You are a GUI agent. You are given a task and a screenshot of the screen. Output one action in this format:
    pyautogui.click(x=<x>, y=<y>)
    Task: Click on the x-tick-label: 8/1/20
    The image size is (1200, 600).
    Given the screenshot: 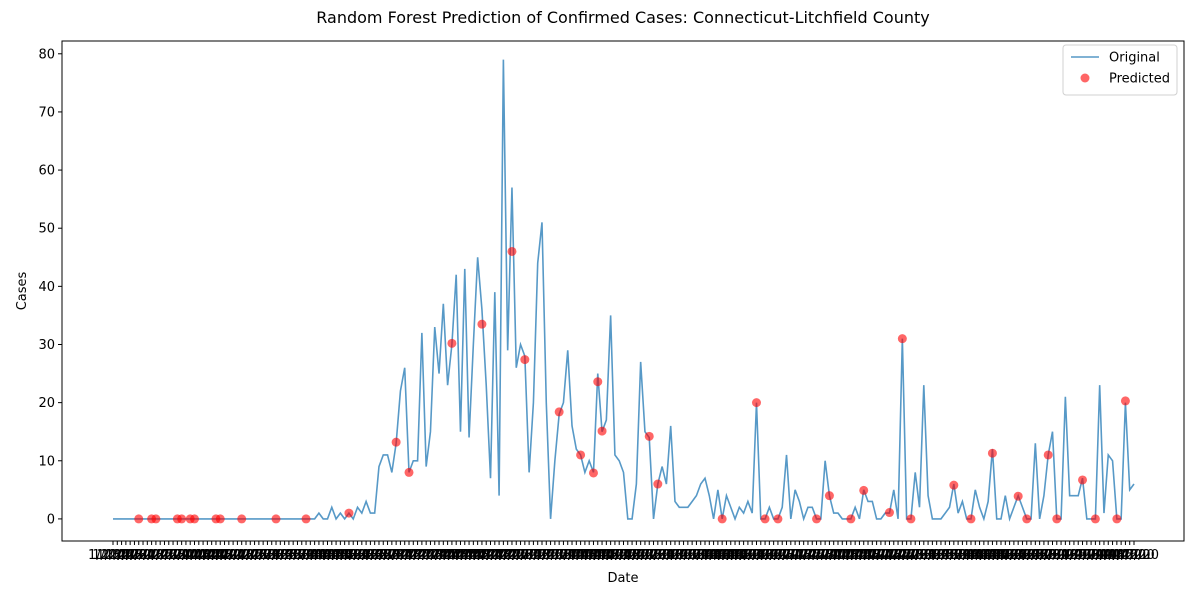 What is the action you would take?
    pyautogui.click(x=937, y=555)
    